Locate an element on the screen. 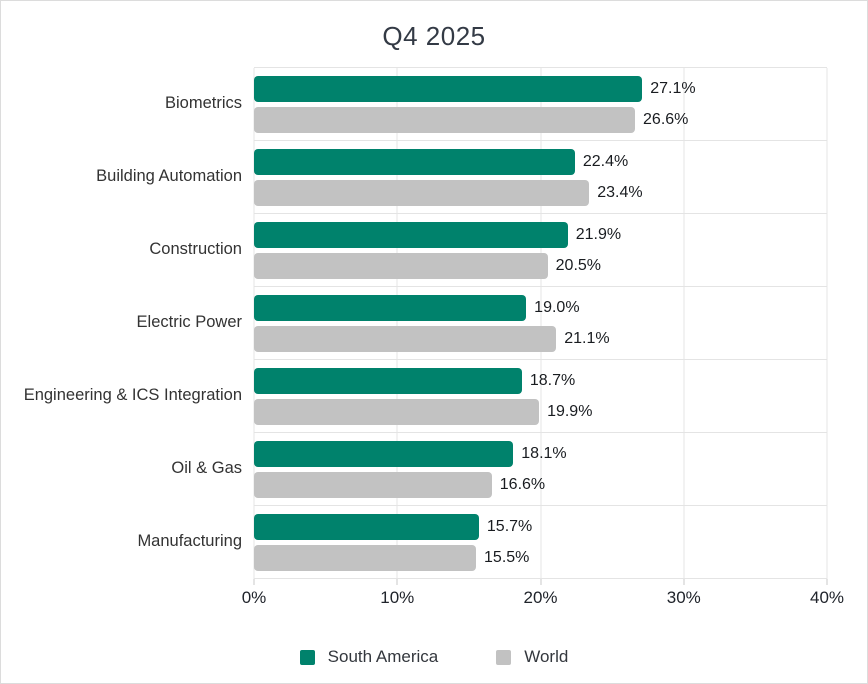 The image size is (868, 684). value-label: 26.6% is located at coordinates (666, 119).